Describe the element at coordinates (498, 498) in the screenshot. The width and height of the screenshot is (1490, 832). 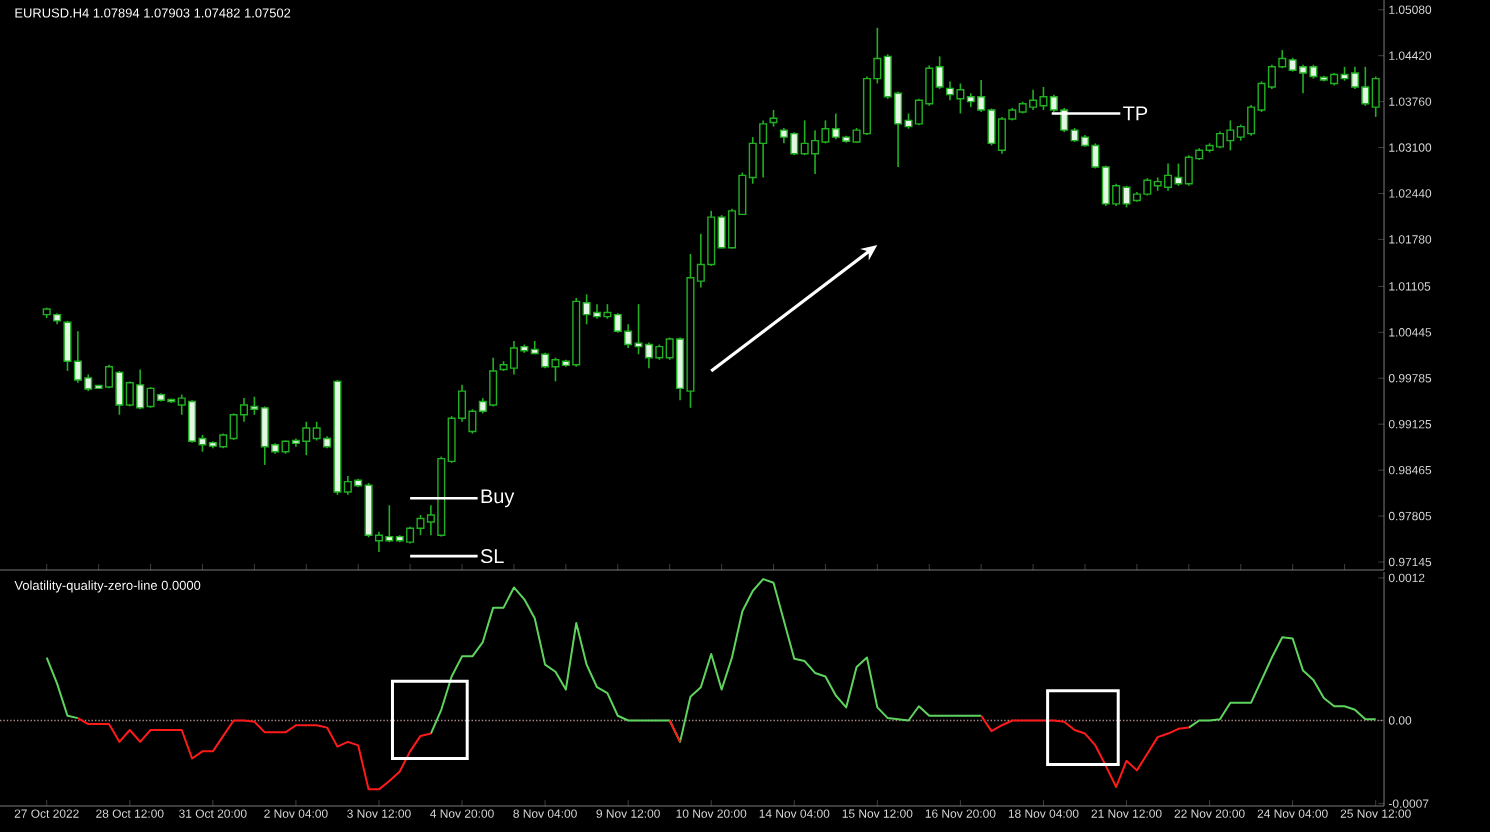
I see `annotation: Buy` at that location.